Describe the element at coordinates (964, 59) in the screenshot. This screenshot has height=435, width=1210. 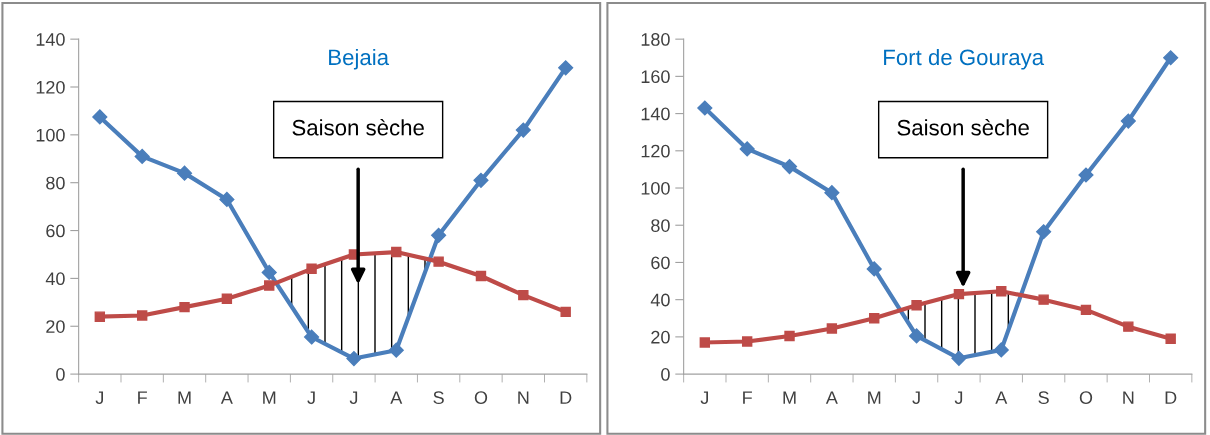
I see `chart-title: Fort de Gouraya` at that location.